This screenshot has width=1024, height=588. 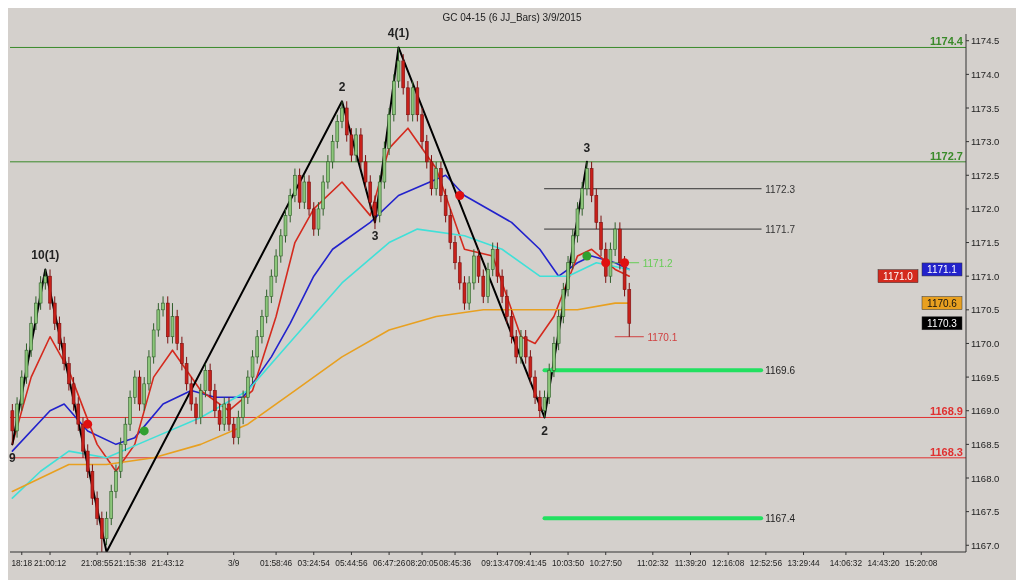 What do you see at coordinates (530, 563) in the screenshot?
I see `x-tick-label: 09:41:45` at bounding box center [530, 563].